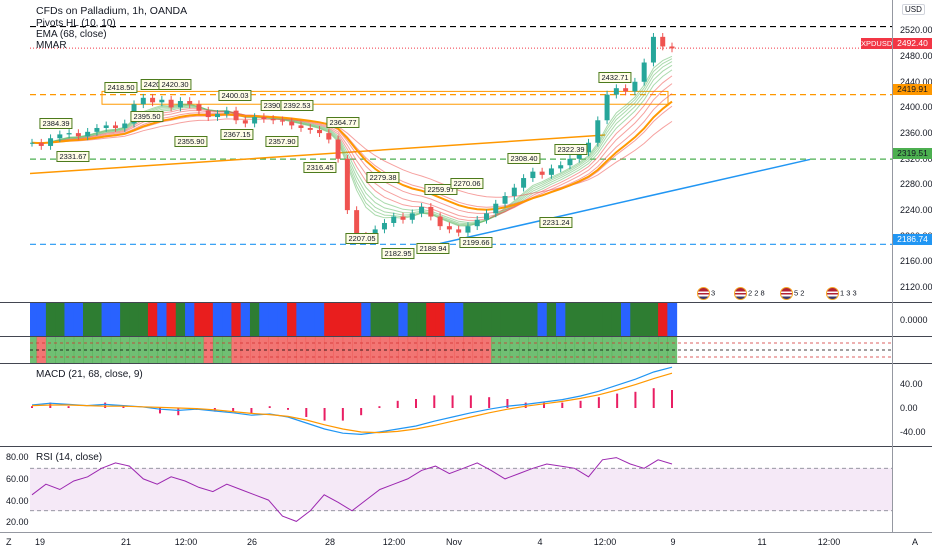  What do you see at coordinates (383, 177) in the screenshot?
I see `pivot-label: 2279.38` at bounding box center [383, 177].